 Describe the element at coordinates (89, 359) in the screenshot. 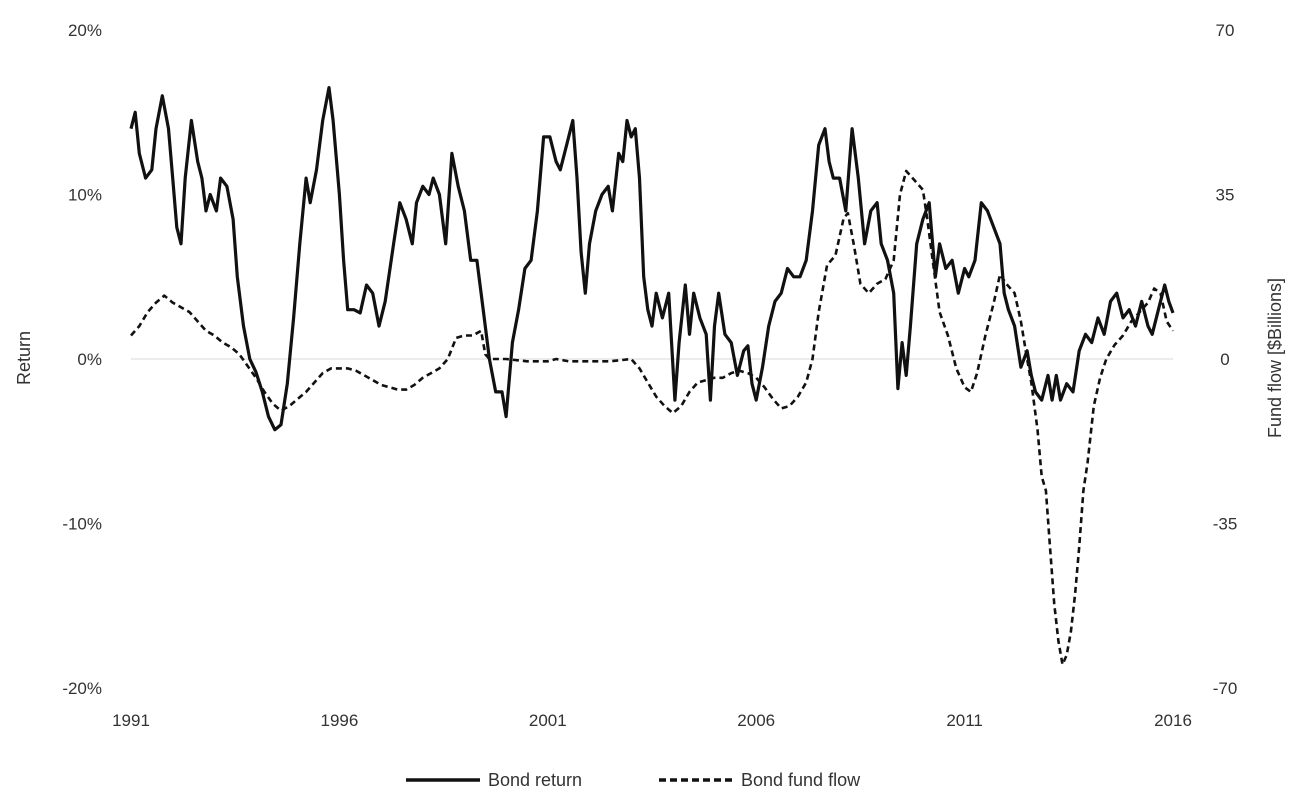

I see `y-tick-label-left: 0%` at that location.